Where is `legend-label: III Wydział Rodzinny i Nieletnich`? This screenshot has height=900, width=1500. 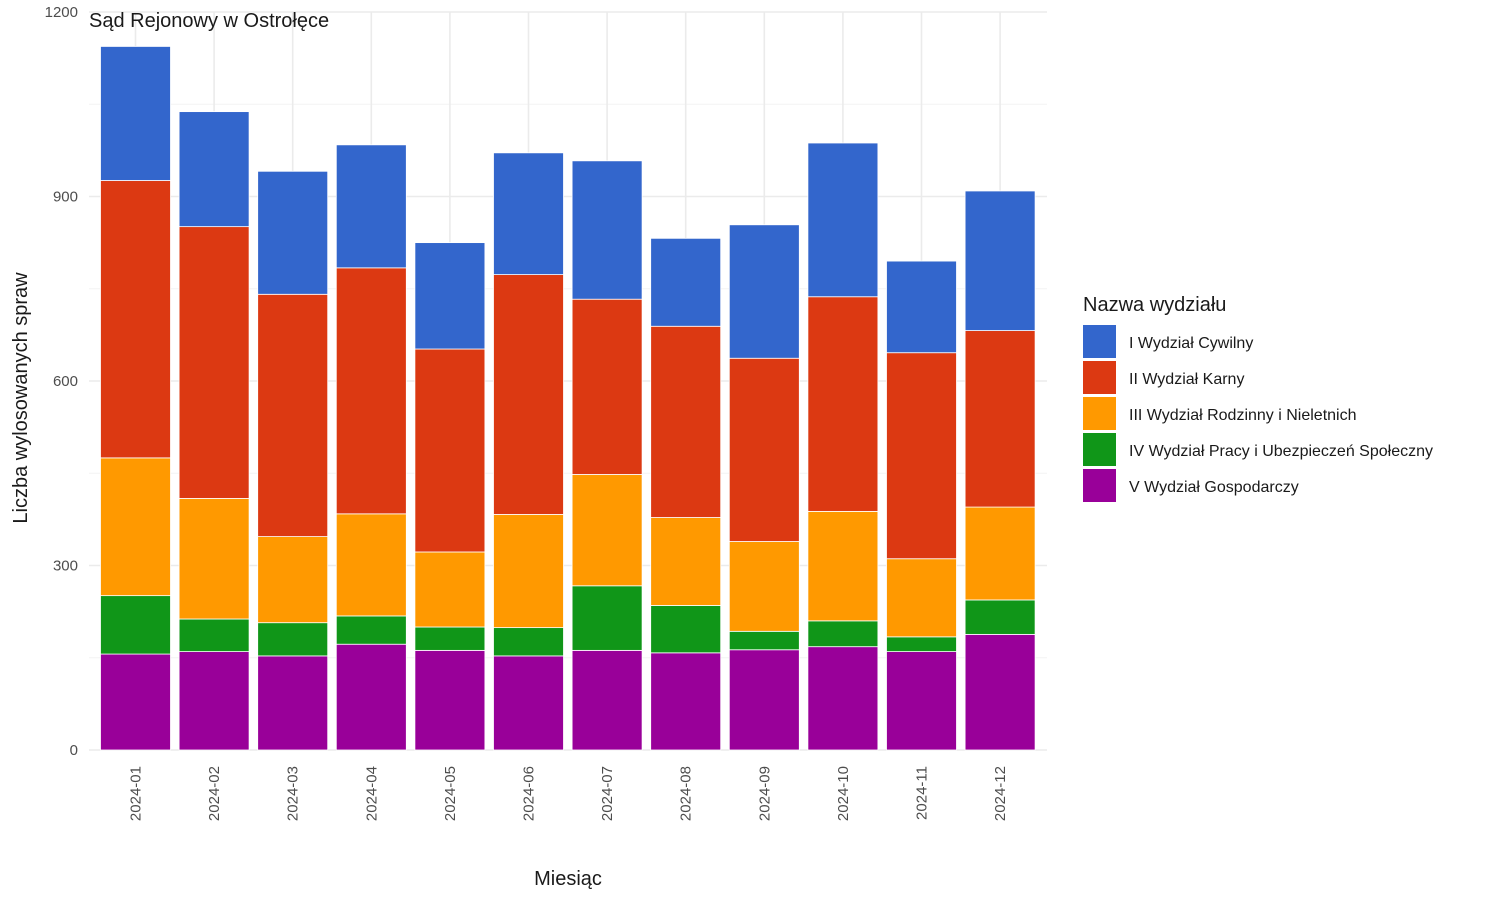
legend-label: III Wydział Rodzinny i Nieletnich is located at coordinates (1243, 415).